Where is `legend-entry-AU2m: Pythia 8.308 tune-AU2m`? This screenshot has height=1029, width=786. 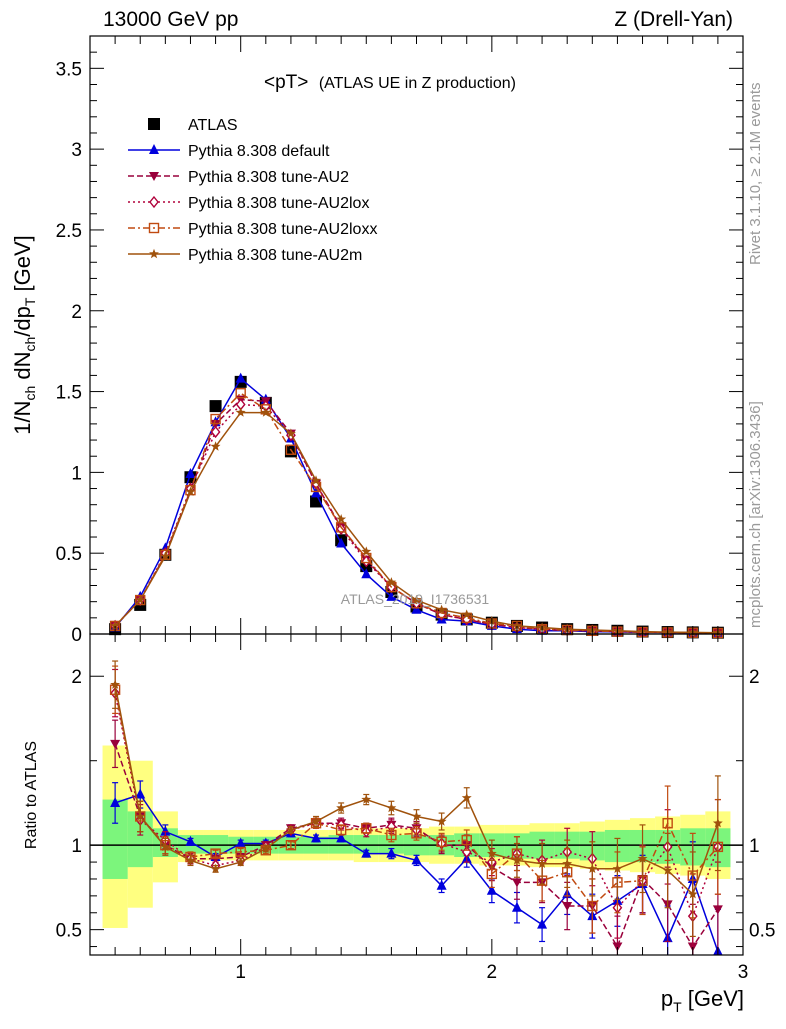
legend-entry-AU2m: Pythia 8.308 tune-AU2m is located at coordinates (245, 255).